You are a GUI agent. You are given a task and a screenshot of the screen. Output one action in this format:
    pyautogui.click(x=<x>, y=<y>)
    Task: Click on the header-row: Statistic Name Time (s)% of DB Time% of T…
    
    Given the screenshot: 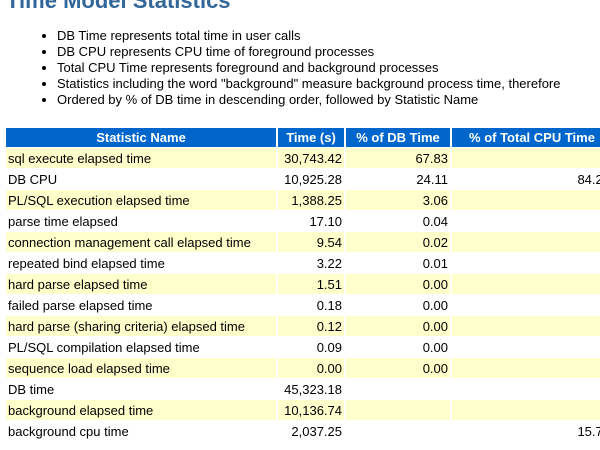 What is the action you would take?
    pyautogui.click(x=303, y=137)
    